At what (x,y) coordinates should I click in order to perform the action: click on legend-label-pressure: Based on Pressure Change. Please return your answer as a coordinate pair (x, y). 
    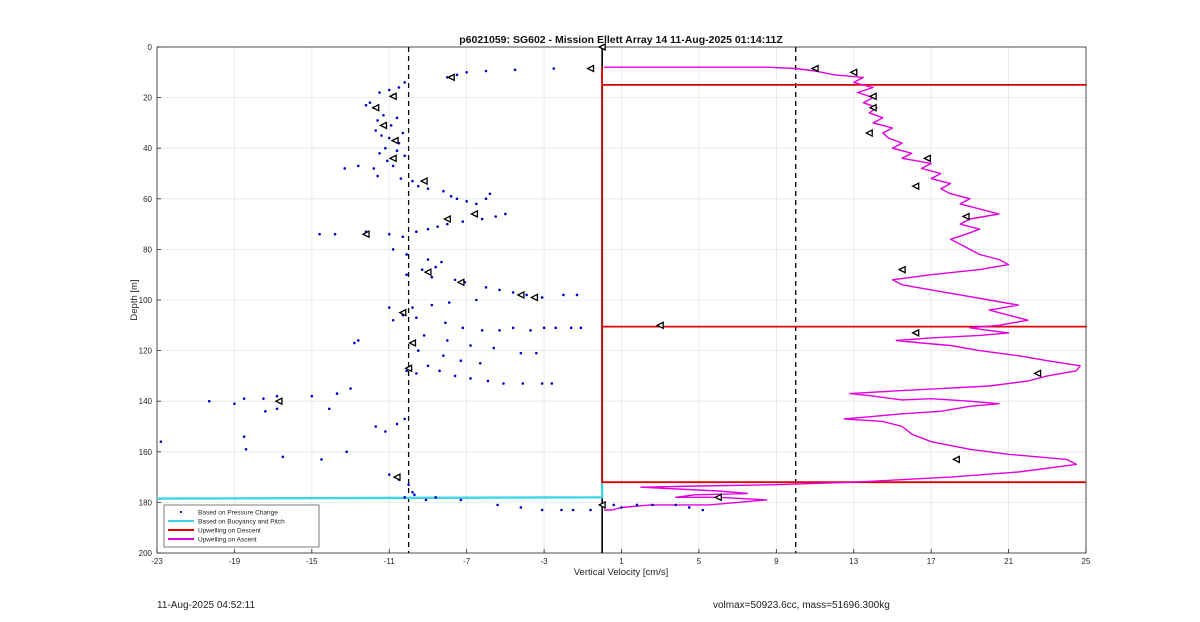
    Looking at the image, I should click on (238, 513).